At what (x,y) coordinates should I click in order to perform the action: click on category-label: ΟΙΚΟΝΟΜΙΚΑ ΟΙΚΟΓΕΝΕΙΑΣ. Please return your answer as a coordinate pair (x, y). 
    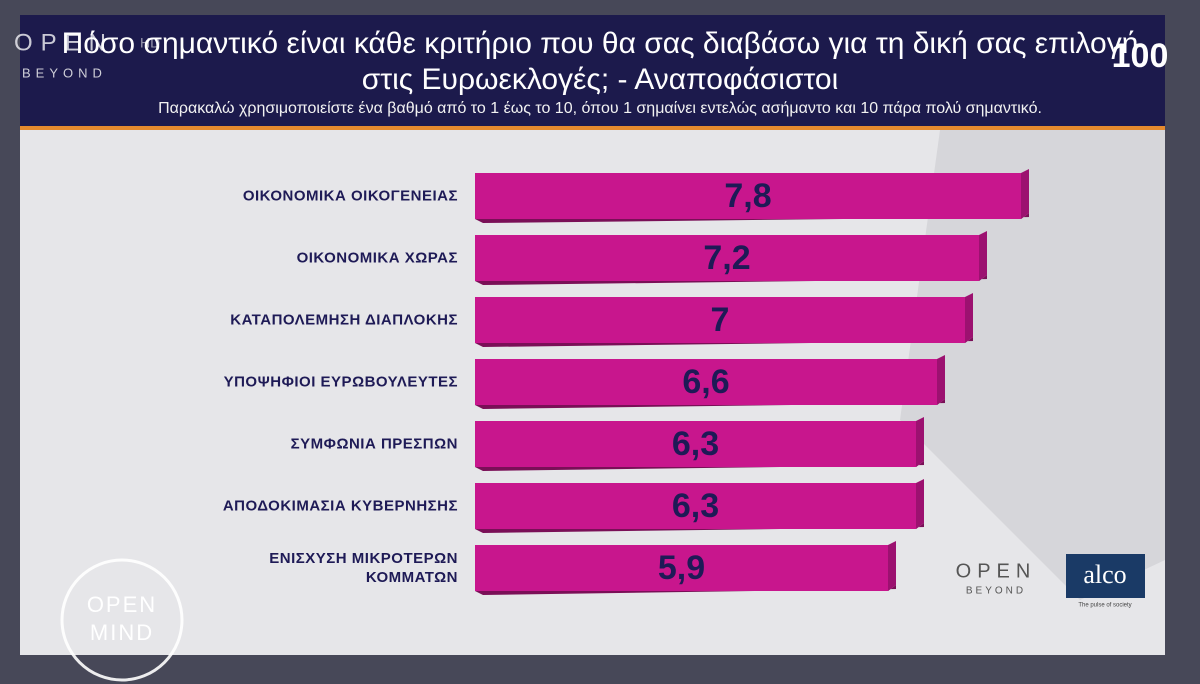
    Looking at the image, I should click on (350, 196).